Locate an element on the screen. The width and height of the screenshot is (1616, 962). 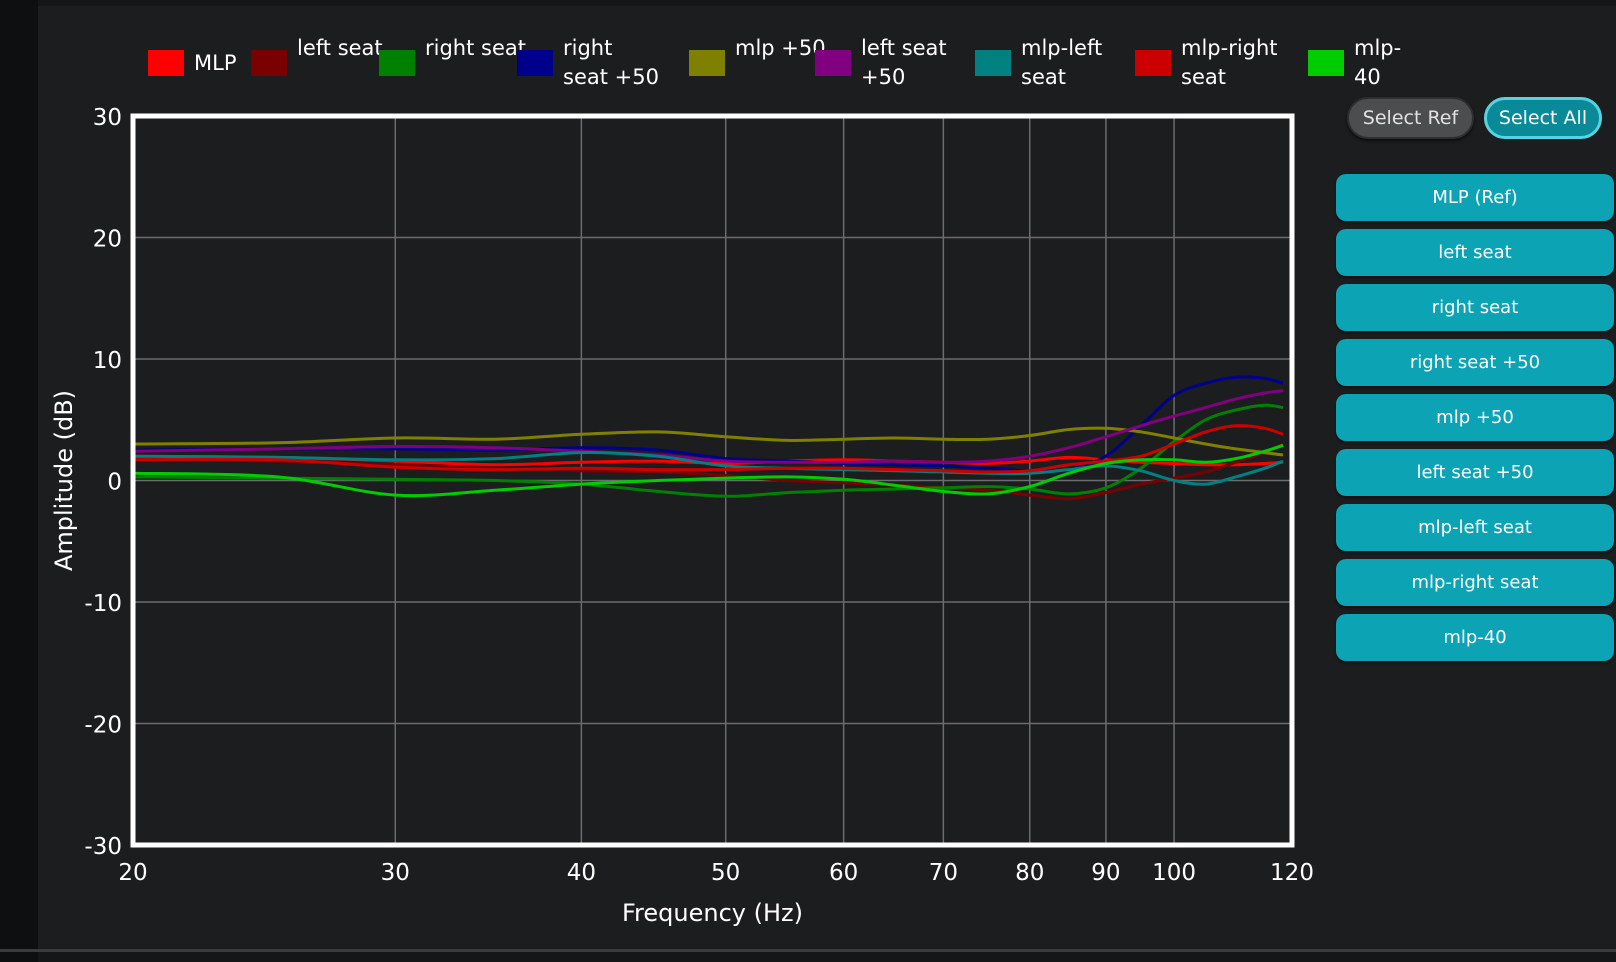
left-edge-strip is located at coordinates (19, 481).